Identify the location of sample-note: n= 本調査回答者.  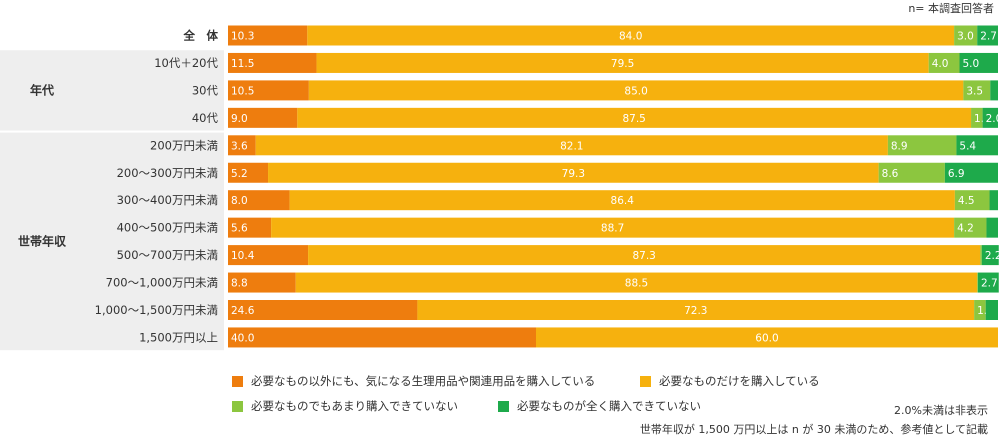
(951, 8).